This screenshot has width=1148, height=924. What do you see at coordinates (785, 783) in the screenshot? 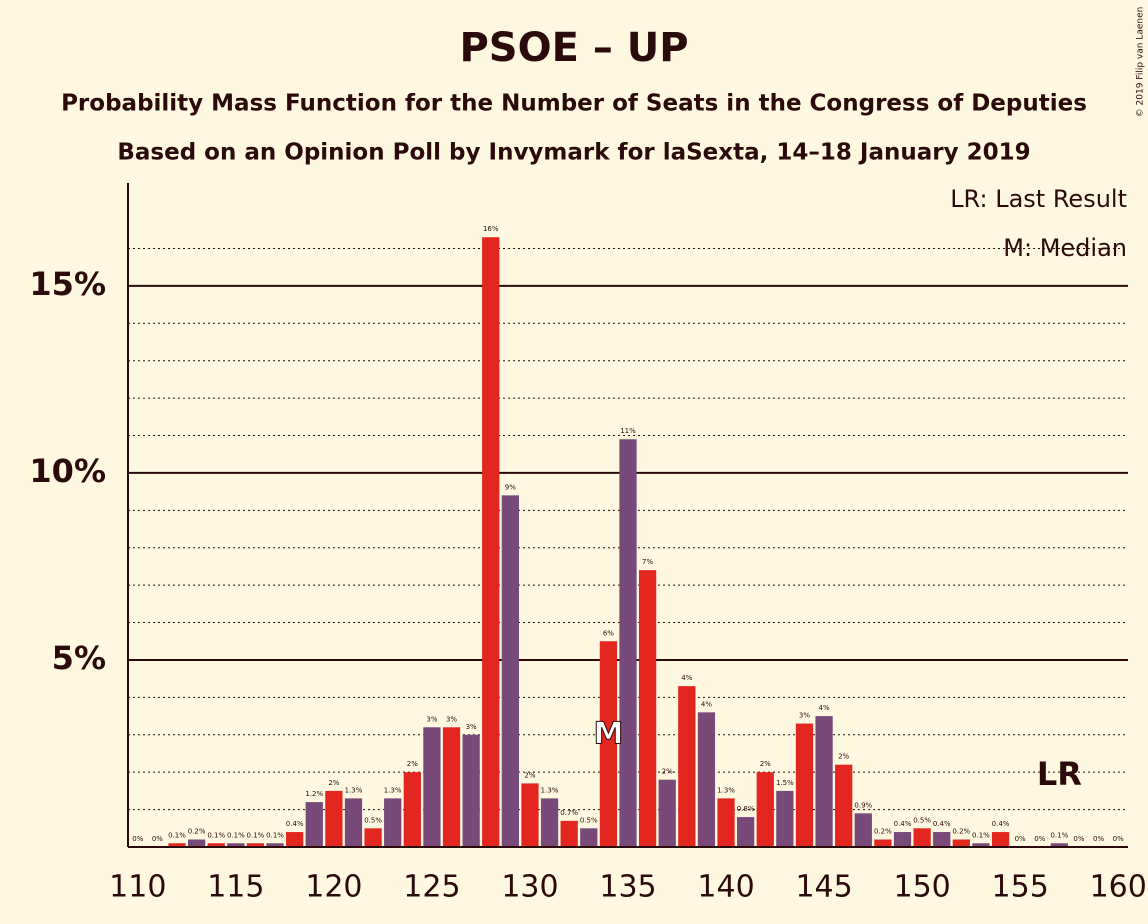
I see `value-label: 1.5%` at bounding box center [785, 783].